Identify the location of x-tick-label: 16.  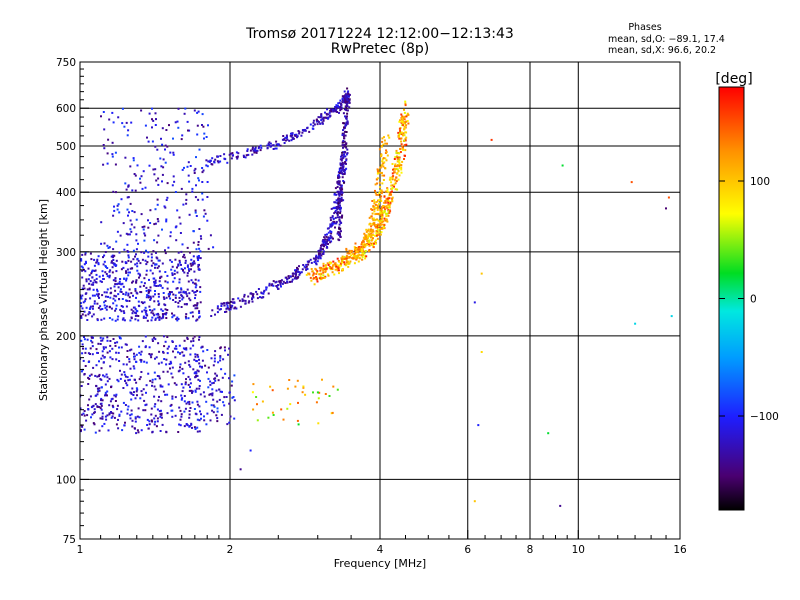
(680, 550).